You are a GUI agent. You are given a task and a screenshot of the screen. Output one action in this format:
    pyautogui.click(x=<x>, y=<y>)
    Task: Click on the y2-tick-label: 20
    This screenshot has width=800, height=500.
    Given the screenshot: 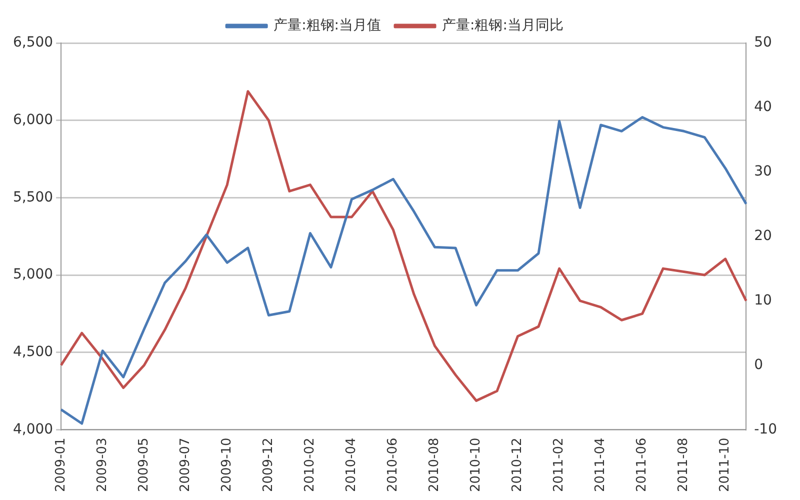 What is the action you would take?
    pyautogui.click(x=763, y=236)
    